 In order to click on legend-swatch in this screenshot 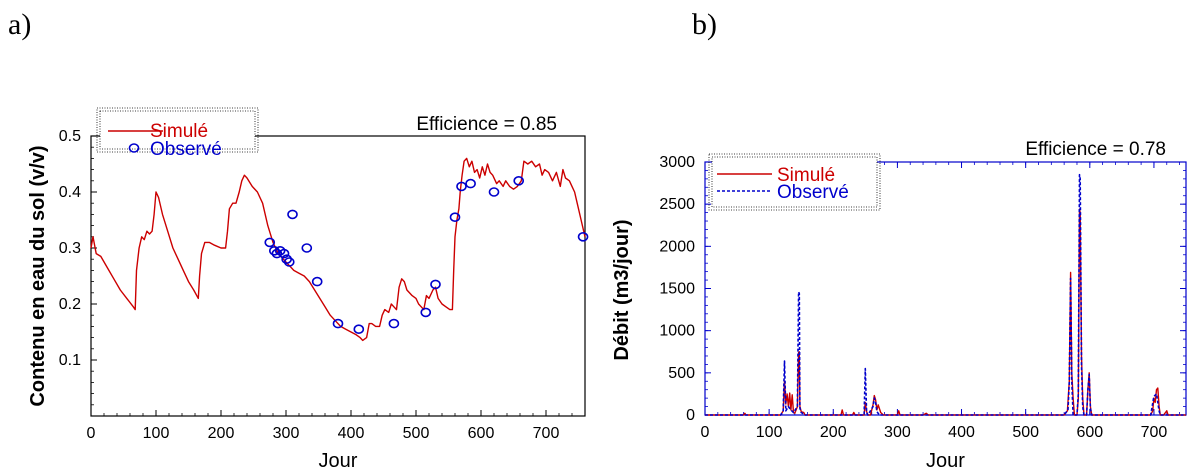, I will do `click(134, 148)`.